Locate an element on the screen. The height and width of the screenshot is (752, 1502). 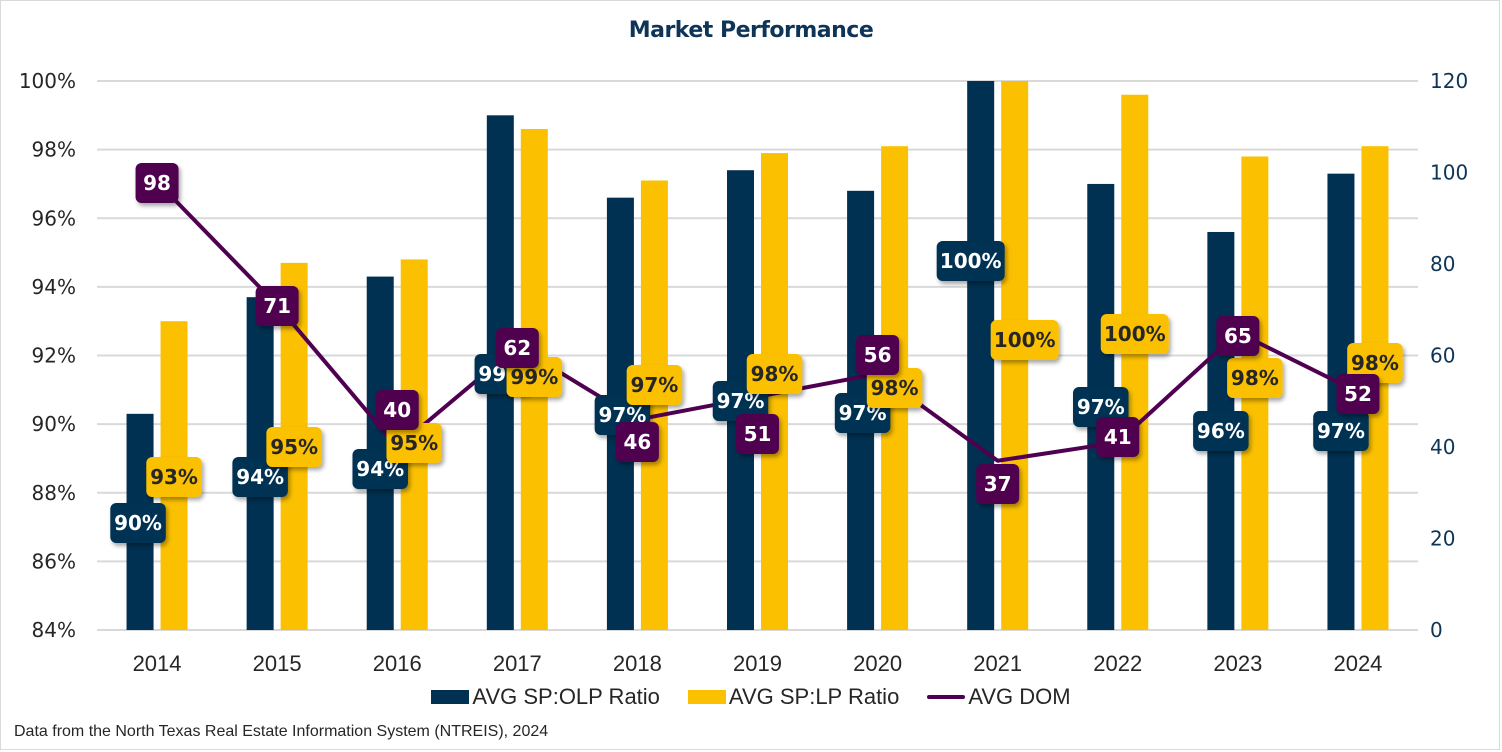
legend: AVG SP:OLP Ratio AVG SP:LP Ratio AVG DOM is located at coordinates (751, 697).